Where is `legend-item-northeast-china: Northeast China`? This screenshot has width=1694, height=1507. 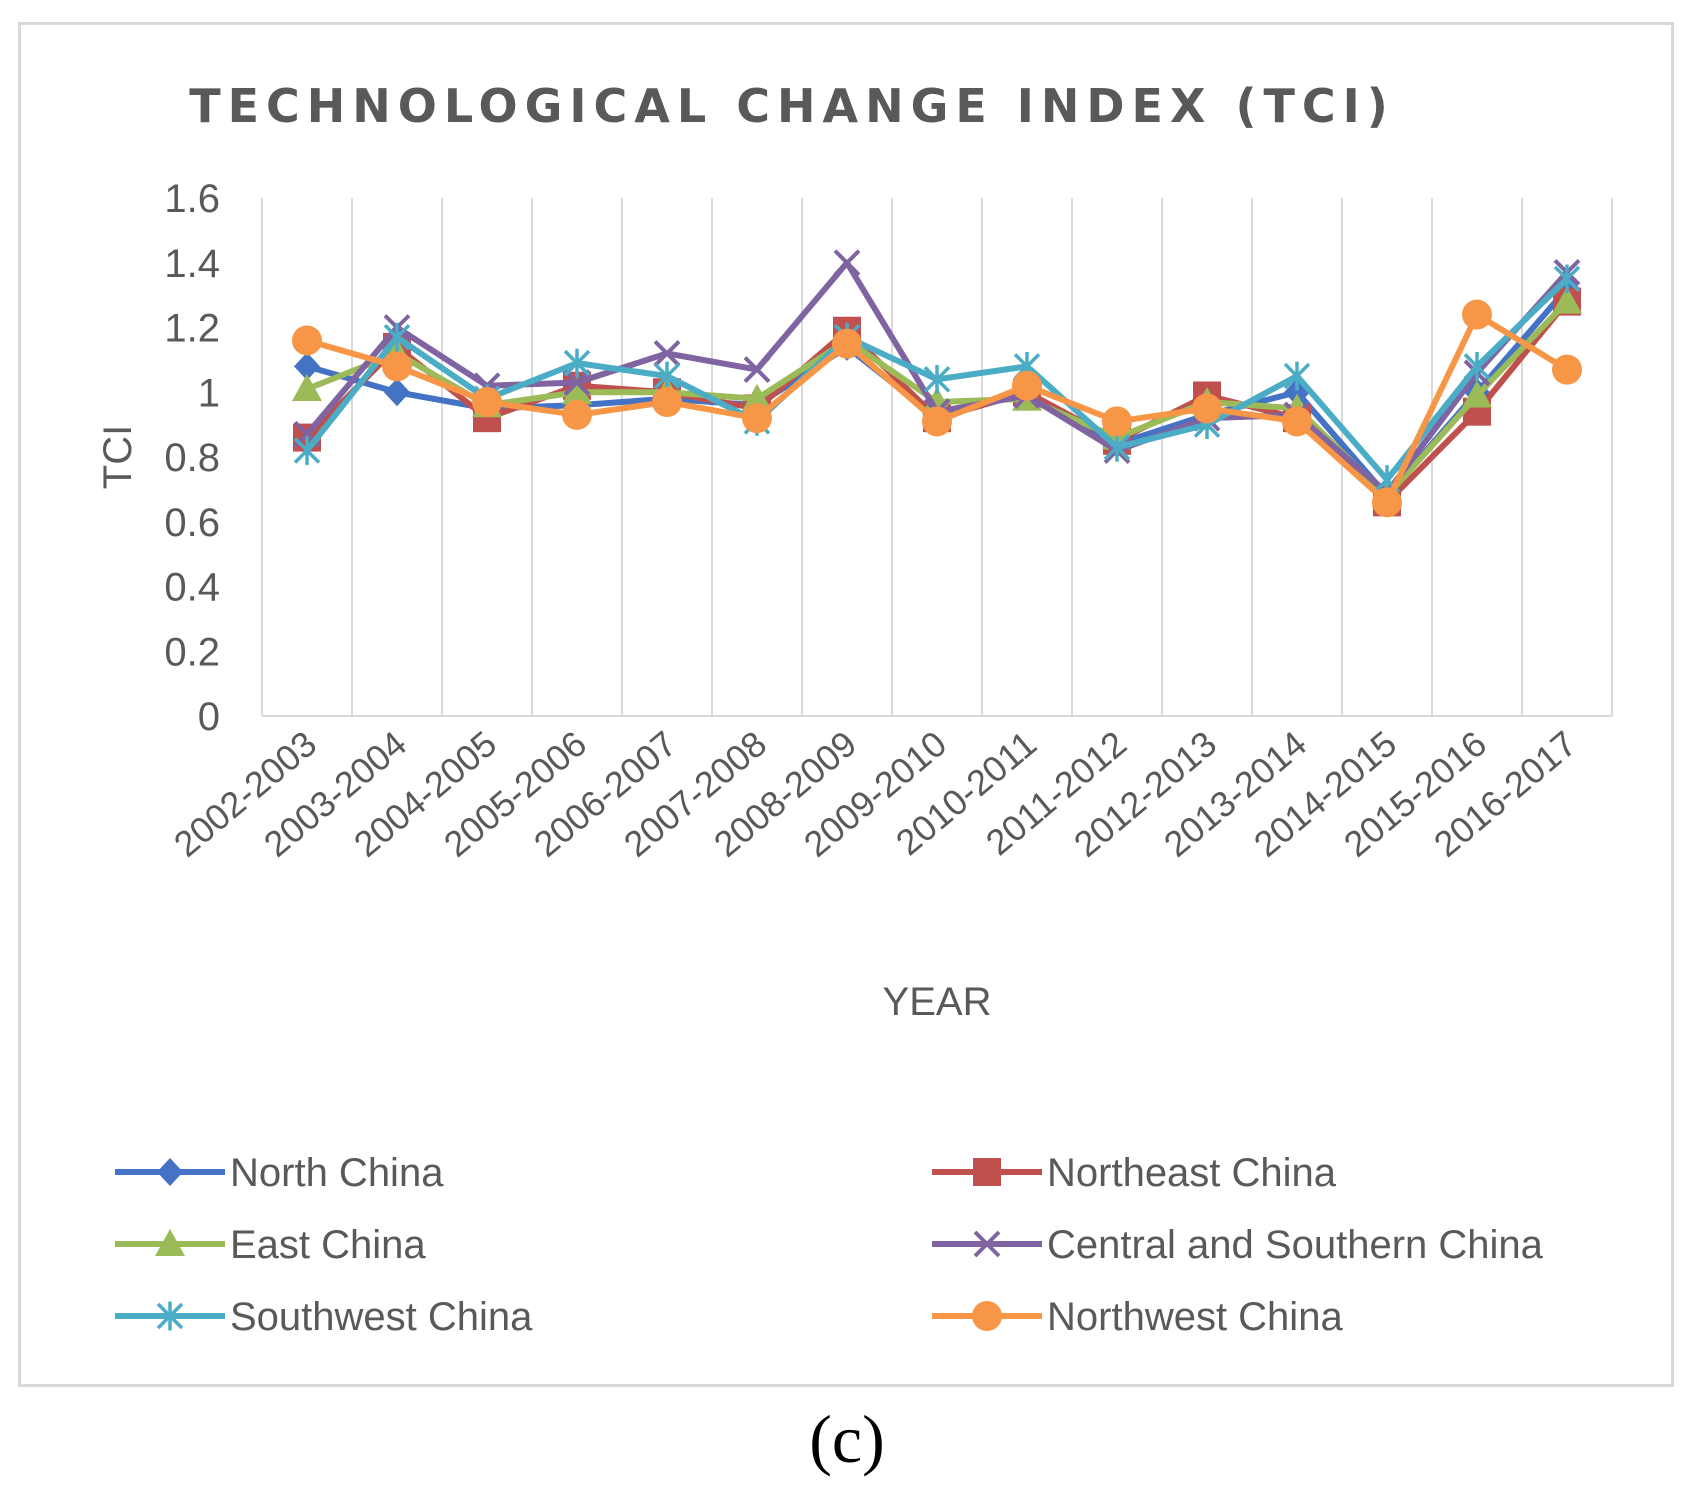 legend-item-northeast-china: Northeast China is located at coordinates (1134, 1173).